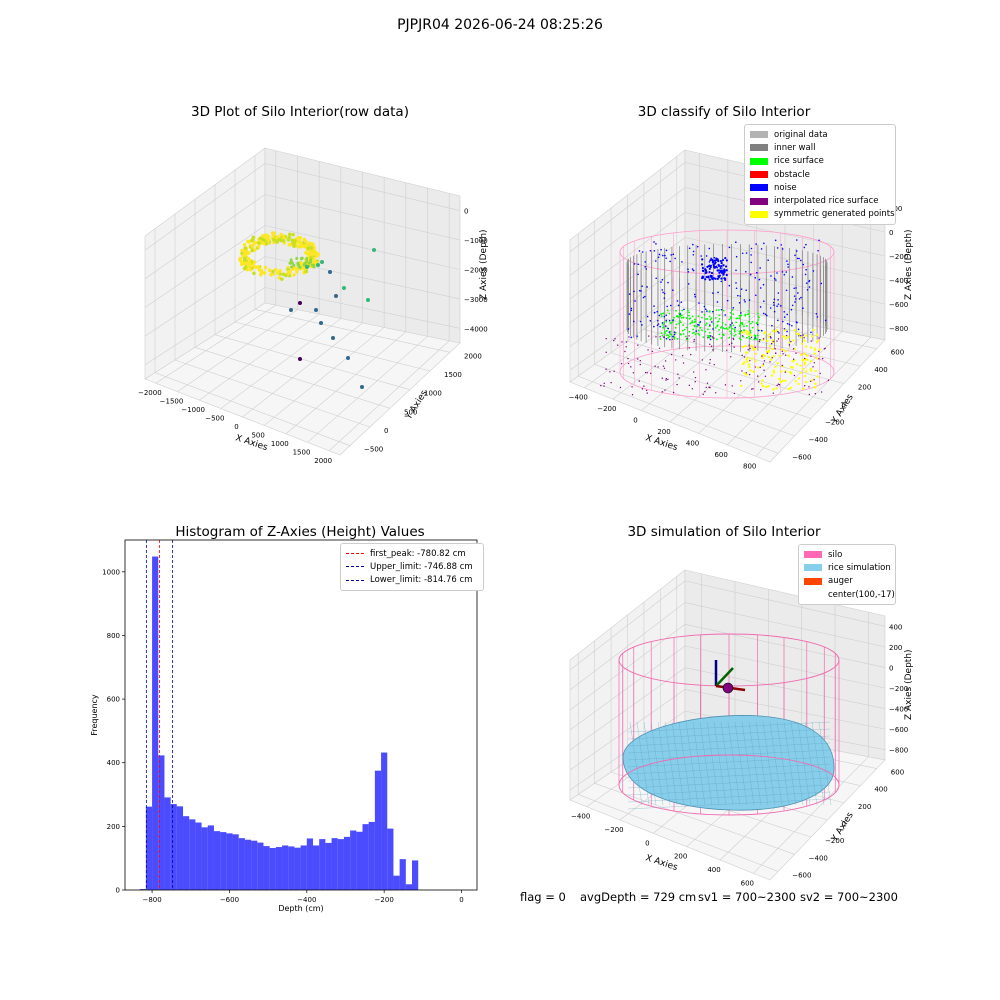 Image resolution: width=1000 pixels, height=1000 pixels. I want to click on legend-line, so click(355, 554).